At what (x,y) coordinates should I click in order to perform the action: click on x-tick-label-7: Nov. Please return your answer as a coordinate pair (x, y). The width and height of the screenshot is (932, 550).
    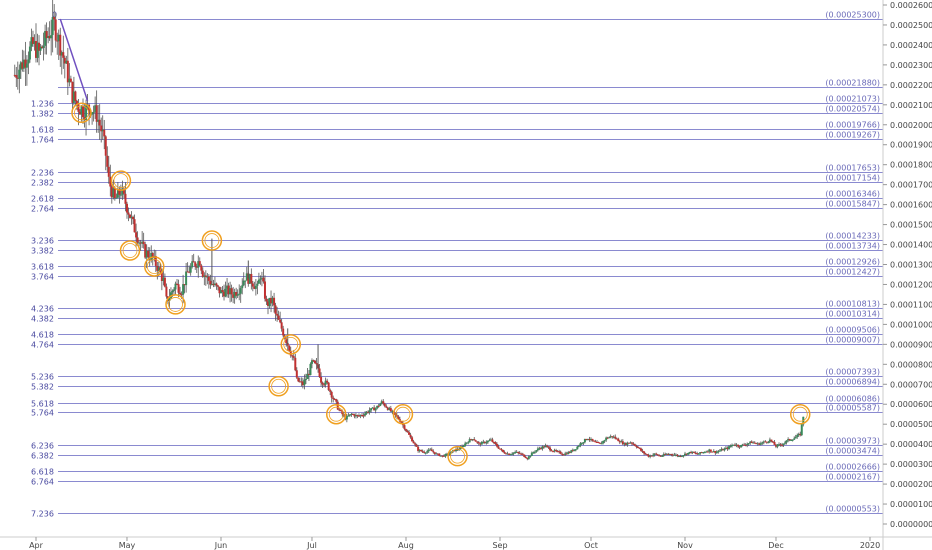
    Looking at the image, I should click on (685, 545).